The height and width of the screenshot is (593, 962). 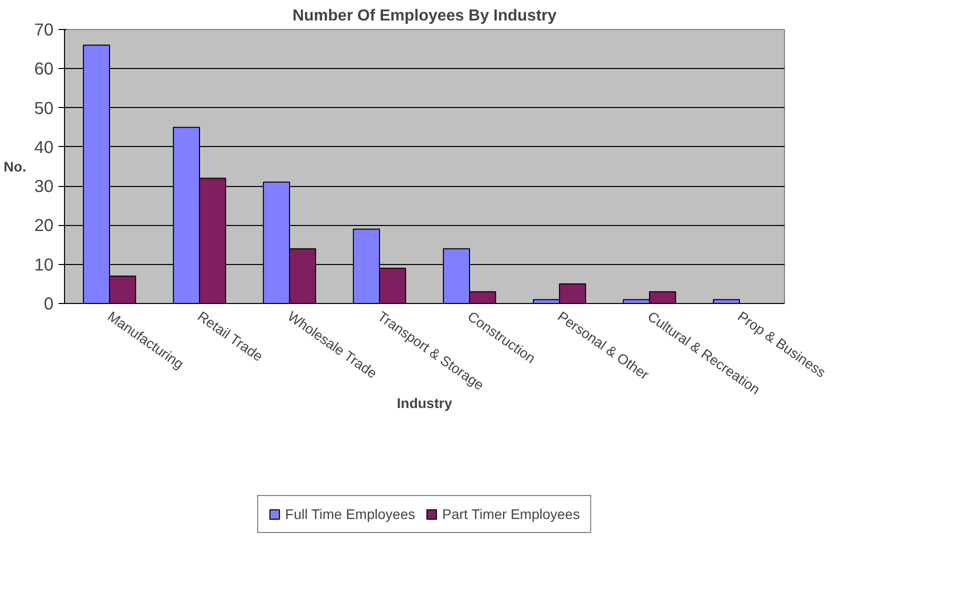 What do you see at coordinates (44, 146) in the screenshot?
I see `y-tick-label: 40` at bounding box center [44, 146].